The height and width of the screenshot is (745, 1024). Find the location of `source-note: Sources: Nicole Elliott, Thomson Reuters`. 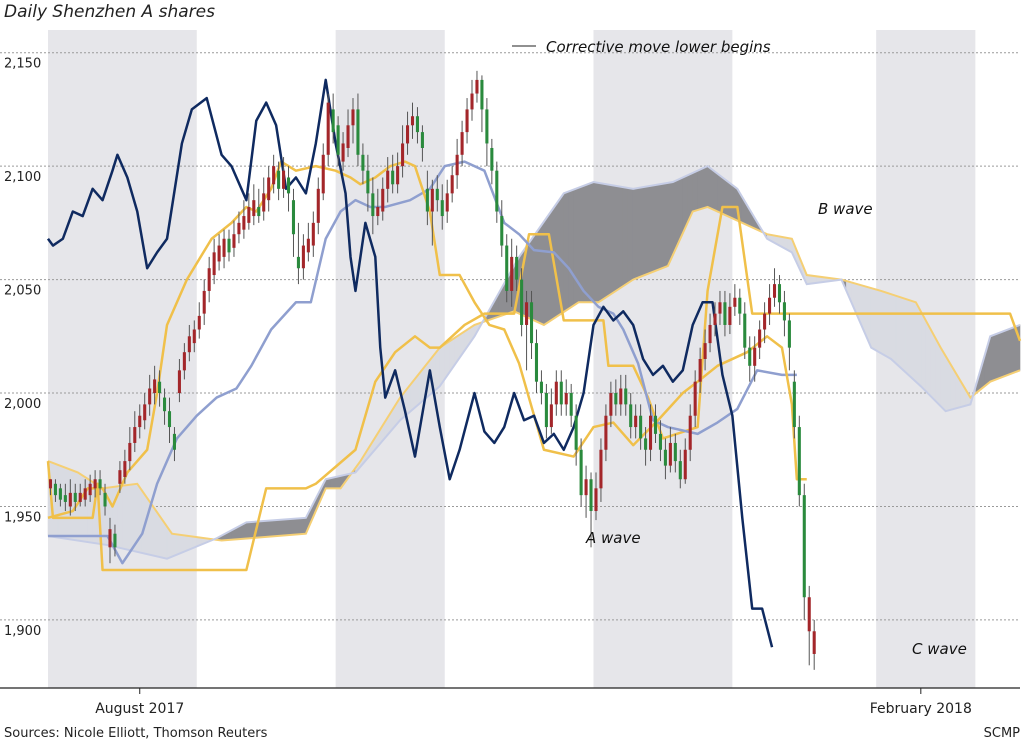

source-note: Sources: Nicole Elliott, Thomson Reuters is located at coordinates (136, 733).